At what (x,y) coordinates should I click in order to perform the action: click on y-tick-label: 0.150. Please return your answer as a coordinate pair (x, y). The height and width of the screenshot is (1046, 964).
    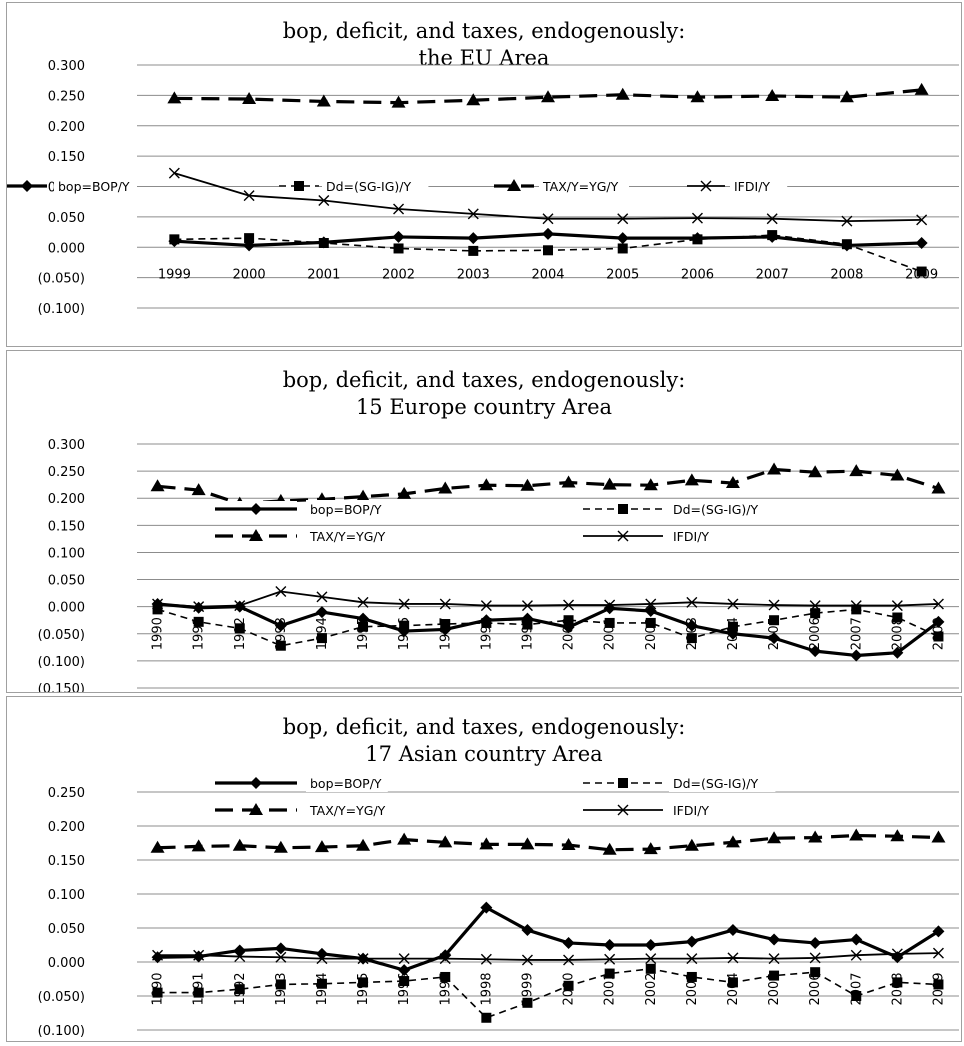
    Looking at the image, I should click on (66, 861).